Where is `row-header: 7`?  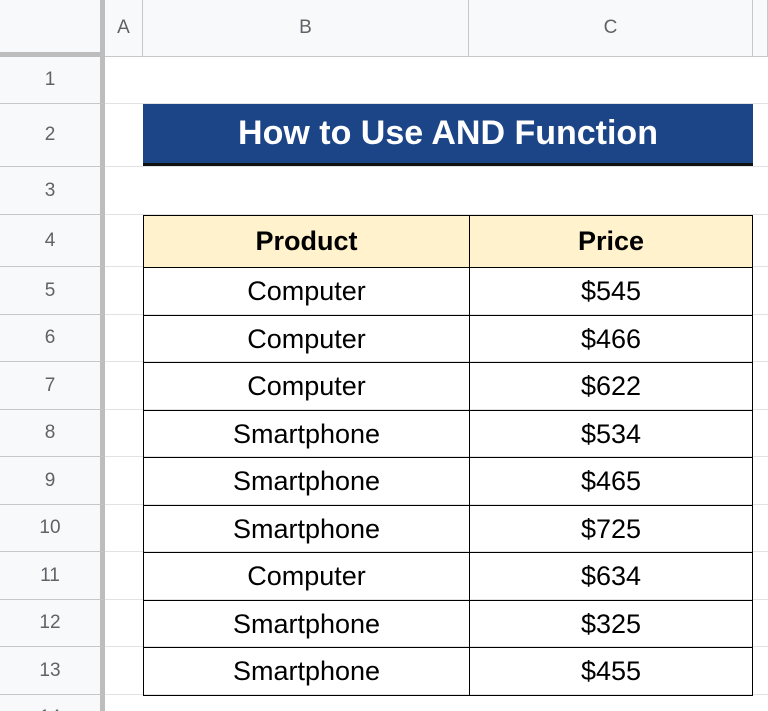
row-header: 7 is located at coordinates (52, 386).